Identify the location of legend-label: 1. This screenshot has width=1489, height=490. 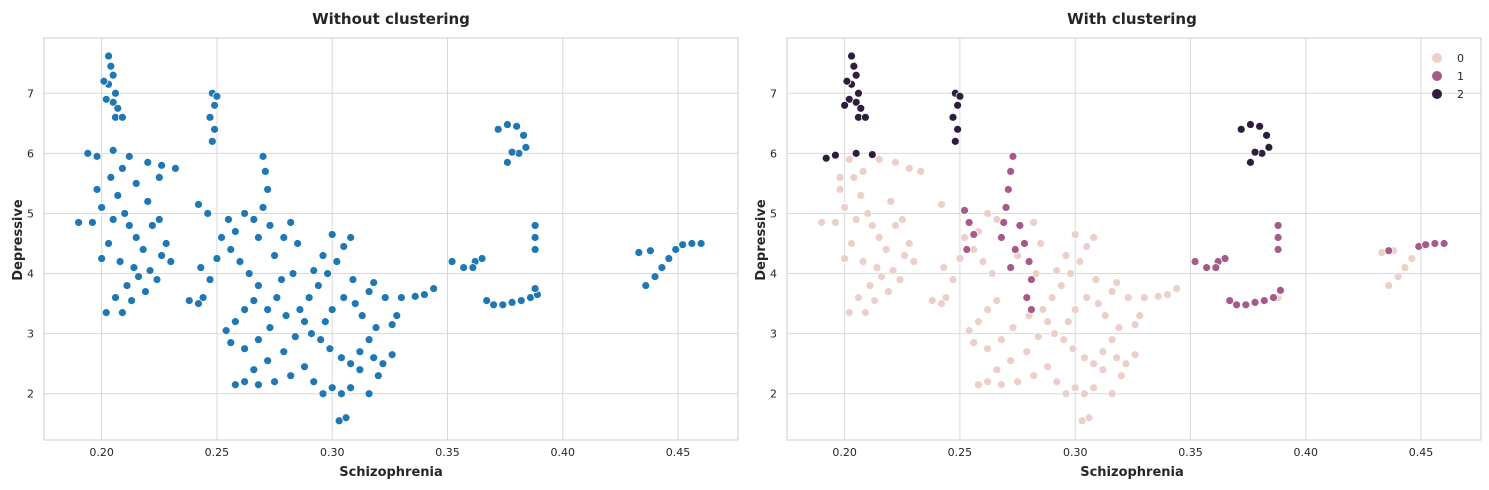
(1460, 76).